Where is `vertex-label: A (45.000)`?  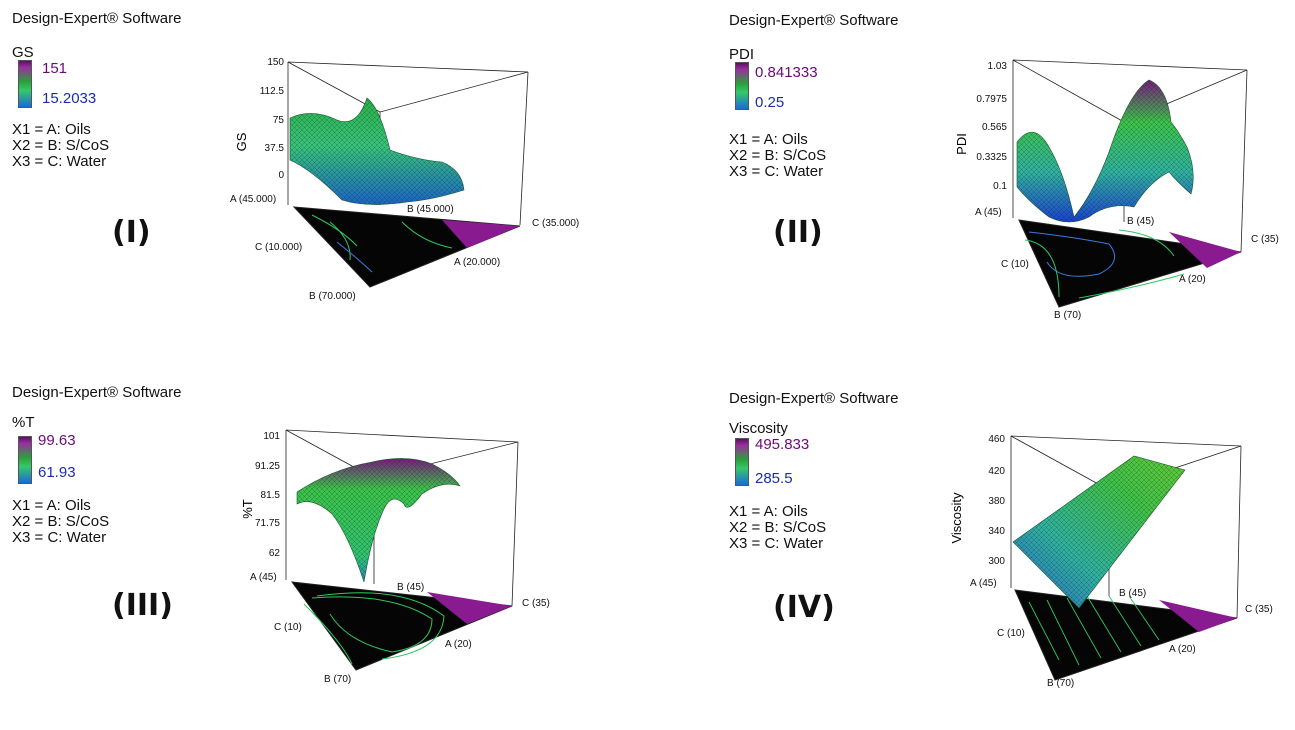 vertex-label: A (45.000) is located at coordinates (253, 199).